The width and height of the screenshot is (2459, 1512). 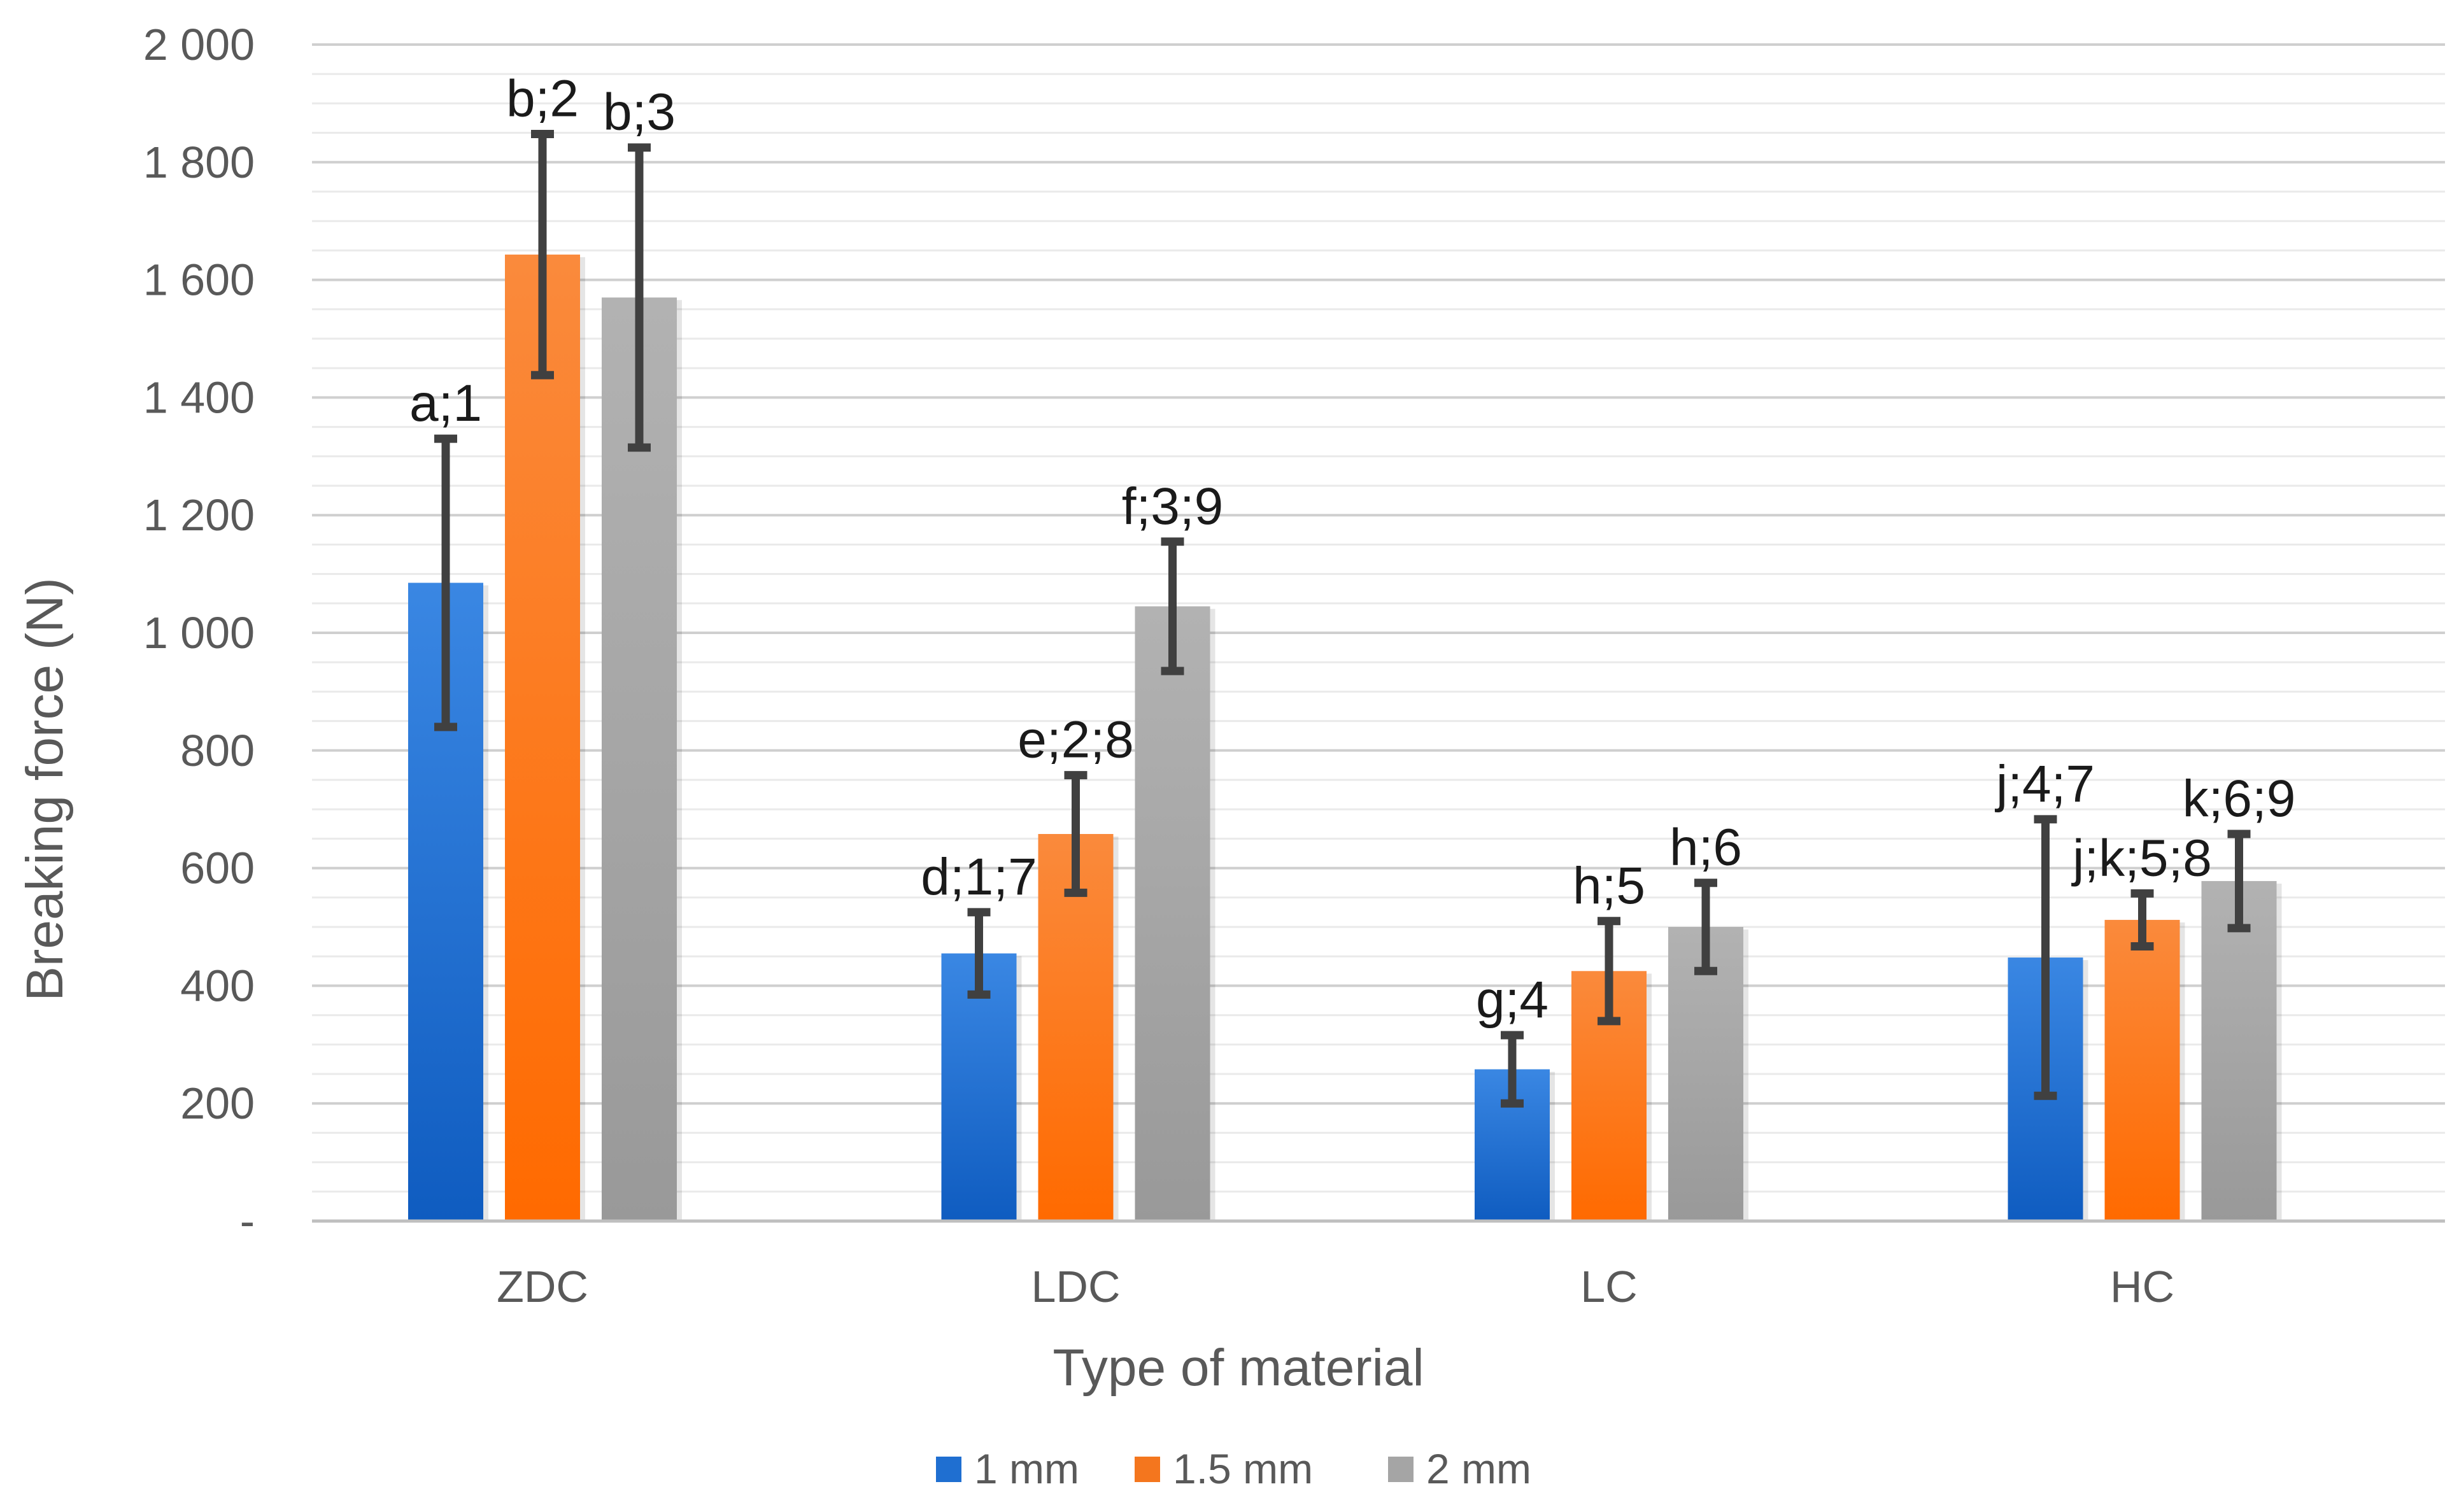 What do you see at coordinates (2142, 1070) in the screenshot?
I see `bar-hc-15mm` at bounding box center [2142, 1070].